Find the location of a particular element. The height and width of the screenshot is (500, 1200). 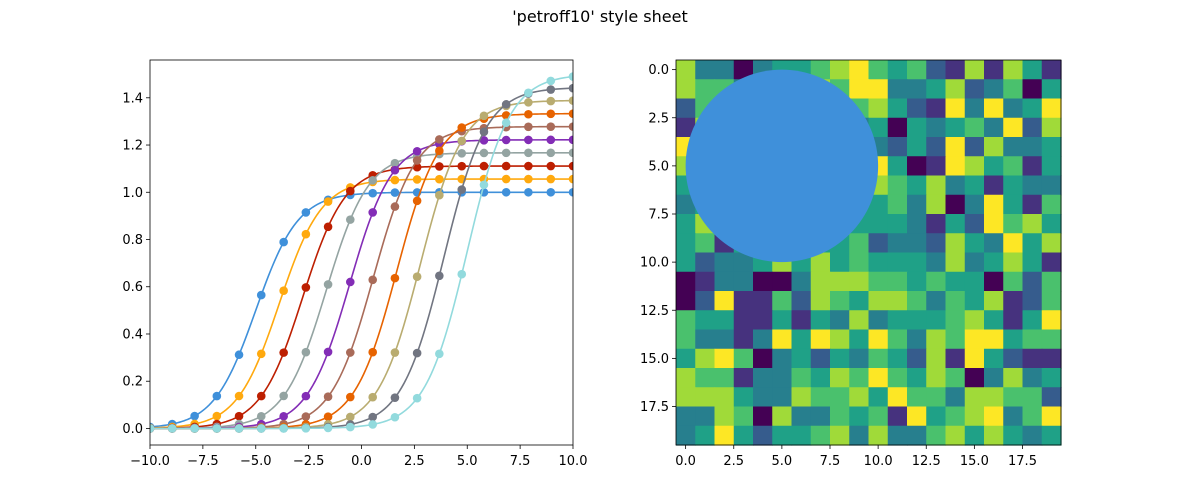

left-x-tick-label-2: −7.5 is located at coordinates (203, 461).